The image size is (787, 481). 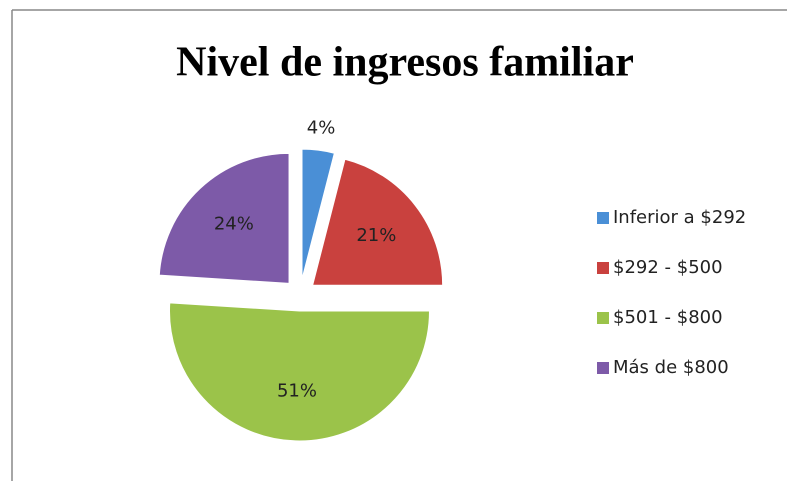 What do you see at coordinates (679, 217) in the screenshot?
I see `legend-label: Inferior a $292` at bounding box center [679, 217].